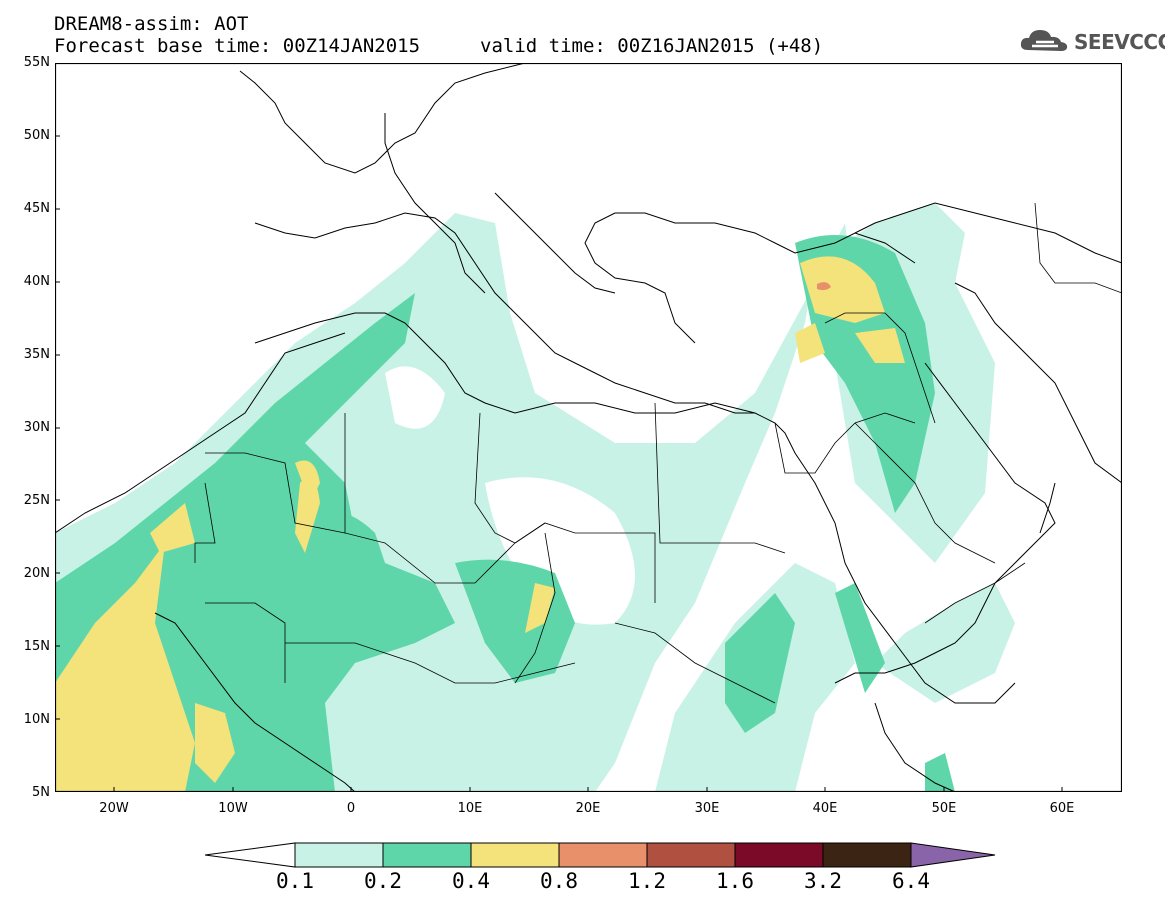  What do you see at coordinates (647, 881) in the screenshot?
I see `colorbar-label: 1.2` at bounding box center [647, 881].